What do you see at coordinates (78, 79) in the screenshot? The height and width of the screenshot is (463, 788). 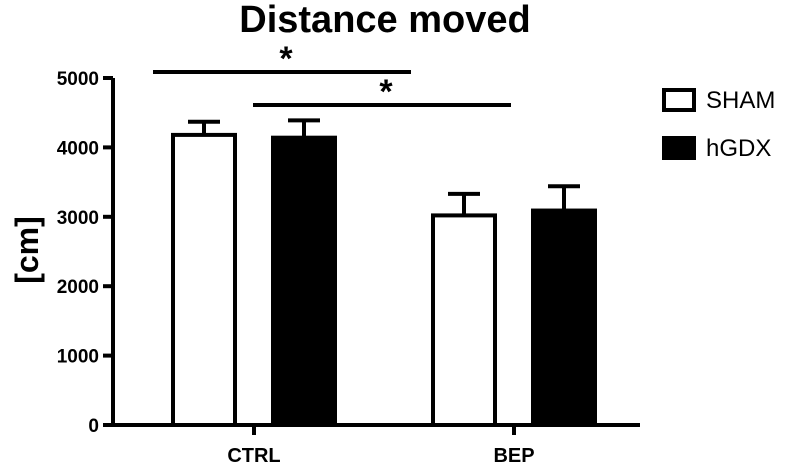 I see `y-tick-label: 5000` at bounding box center [78, 79].